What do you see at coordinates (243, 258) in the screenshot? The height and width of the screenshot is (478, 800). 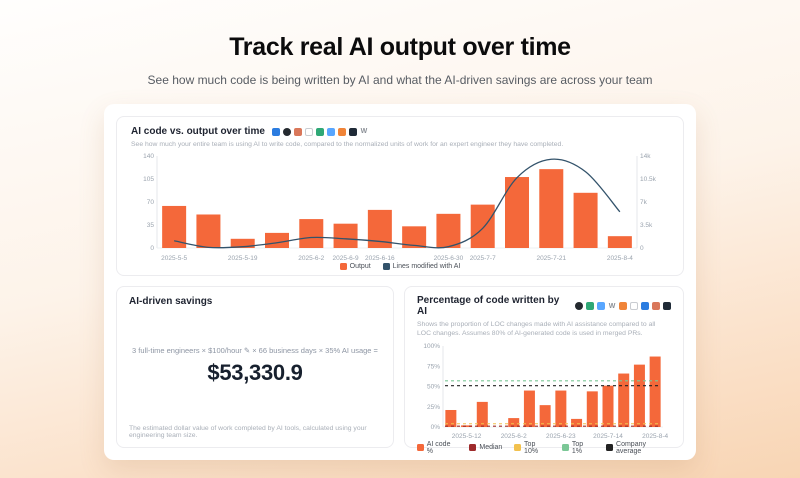 I see `svg-text: 2025-5-19` at bounding box center [243, 258].